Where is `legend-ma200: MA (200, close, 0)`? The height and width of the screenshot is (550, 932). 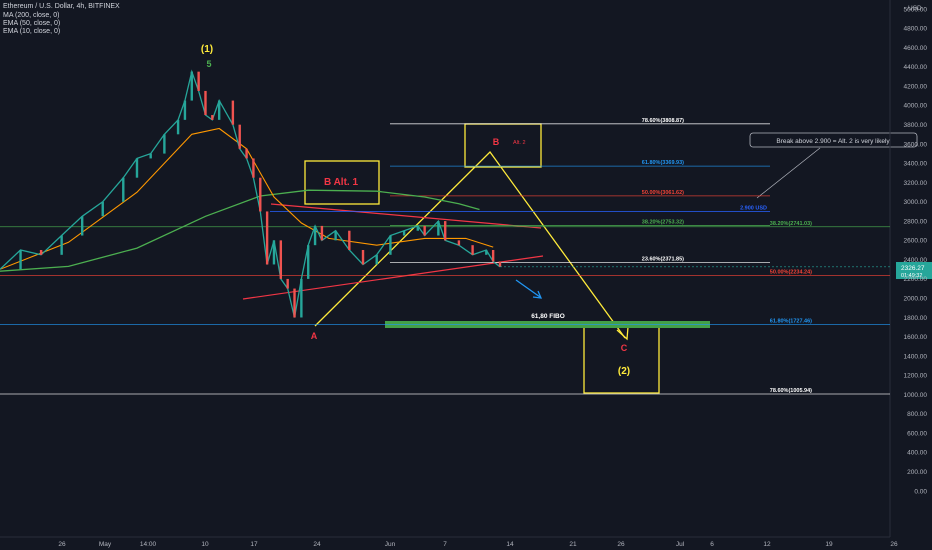 legend-ma200: MA (200, close, 0) is located at coordinates (31, 15).